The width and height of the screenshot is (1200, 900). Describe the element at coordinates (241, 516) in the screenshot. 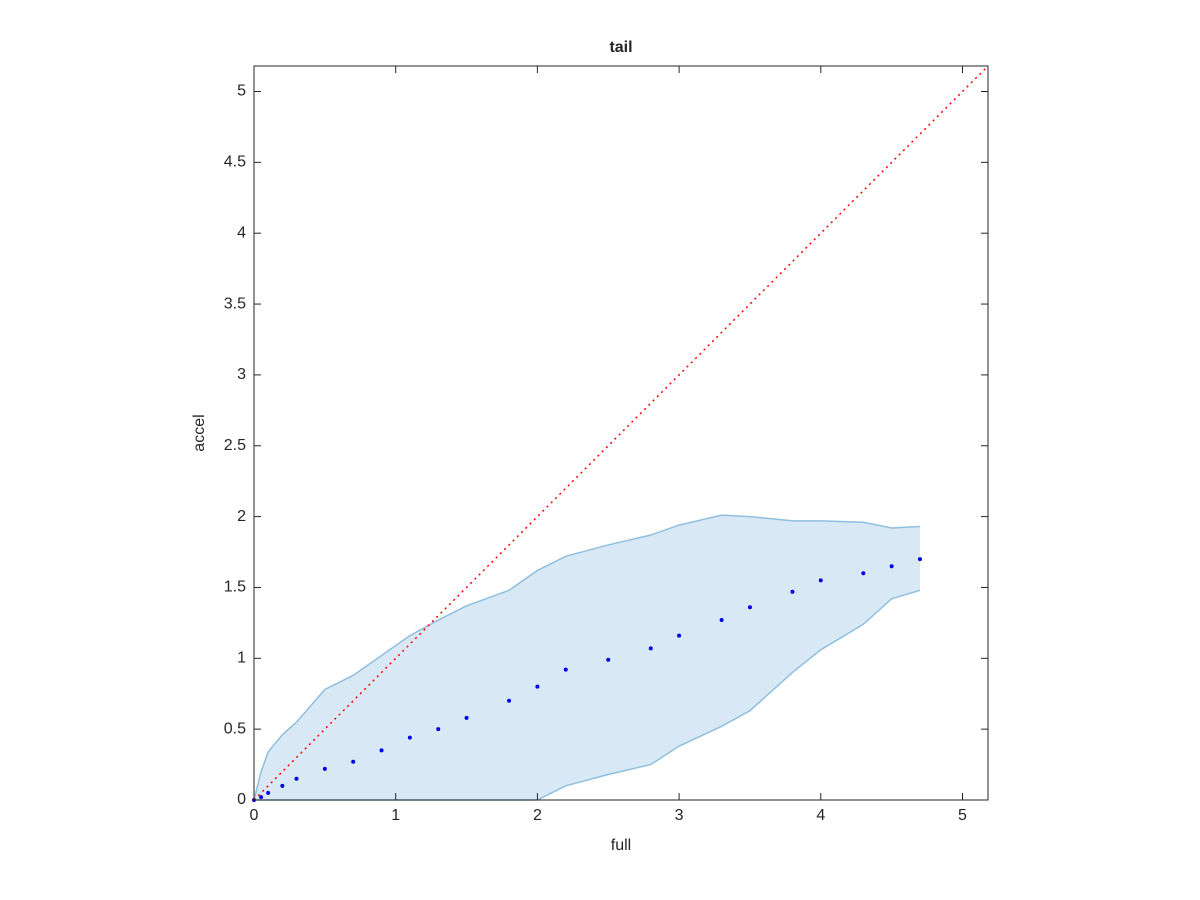

I see `y-tick-label: 2` at that location.